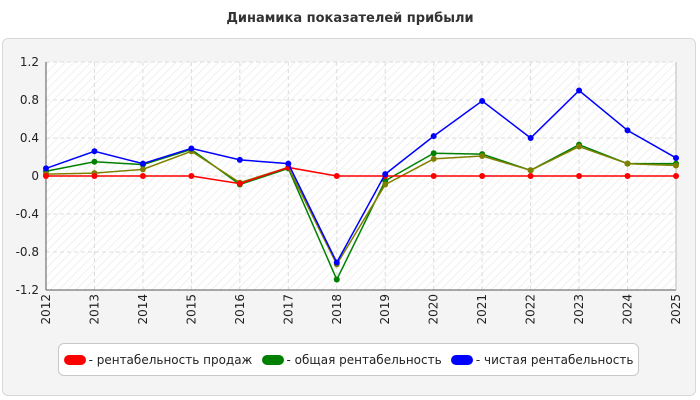 The width and height of the screenshot is (700, 400). I want to click on x-tick-label: 2022, so click(531, 309).